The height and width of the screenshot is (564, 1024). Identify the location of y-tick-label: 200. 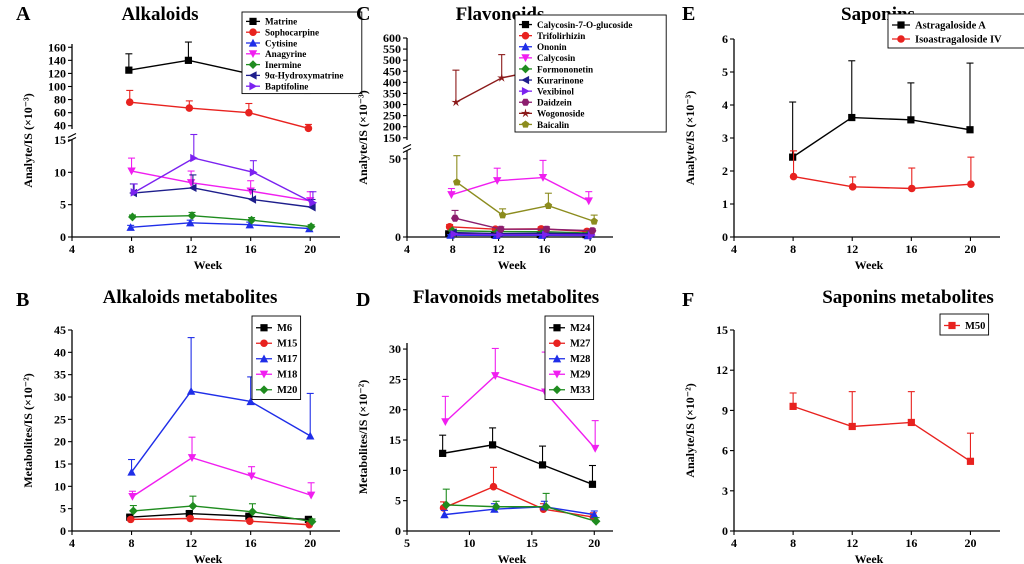
(392, 127).